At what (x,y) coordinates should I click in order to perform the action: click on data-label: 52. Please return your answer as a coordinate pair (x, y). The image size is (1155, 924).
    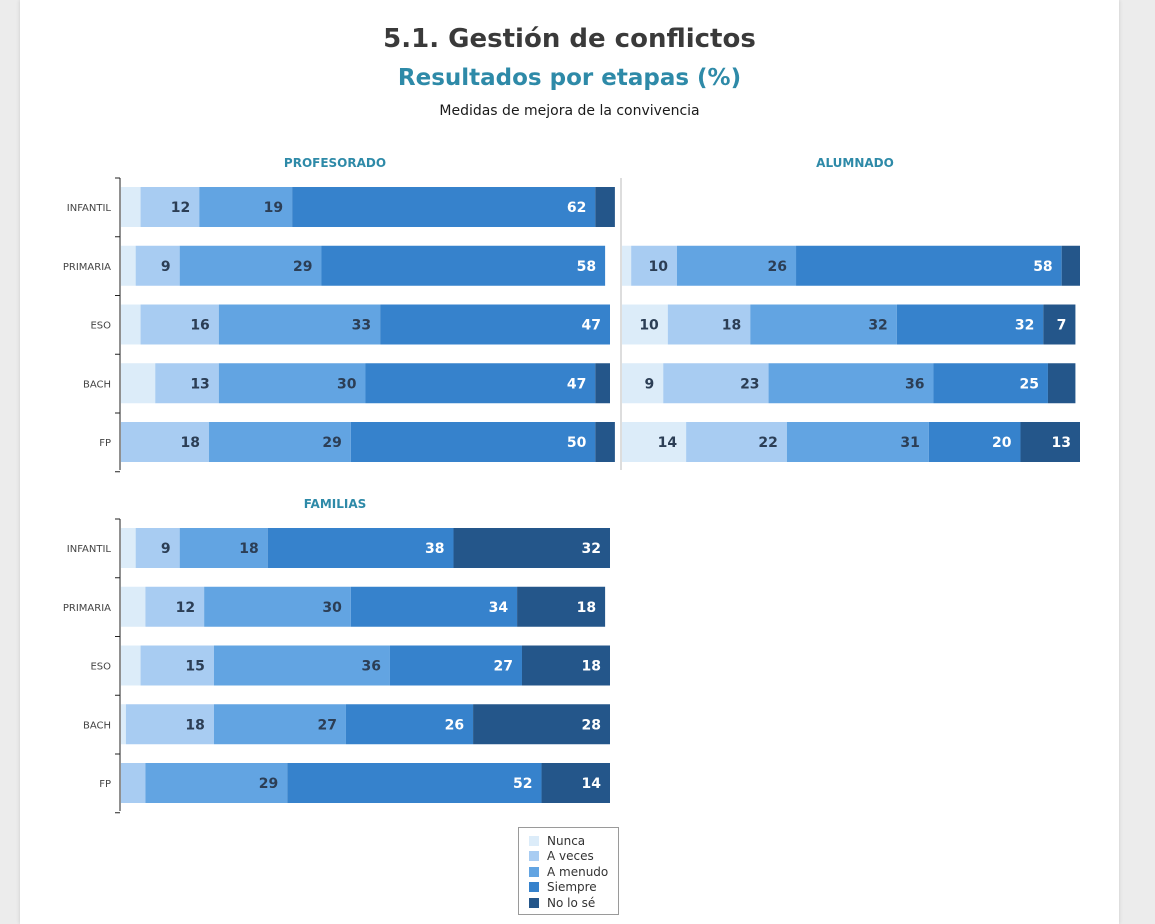
    Looking at the image, I should click on (522, 784).